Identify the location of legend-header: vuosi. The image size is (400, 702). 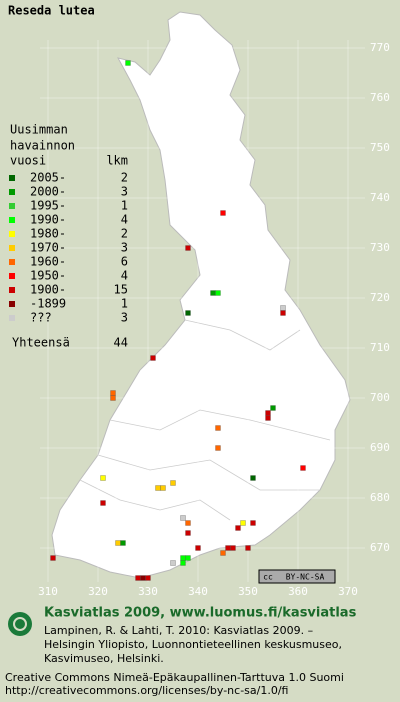
(28, 161).